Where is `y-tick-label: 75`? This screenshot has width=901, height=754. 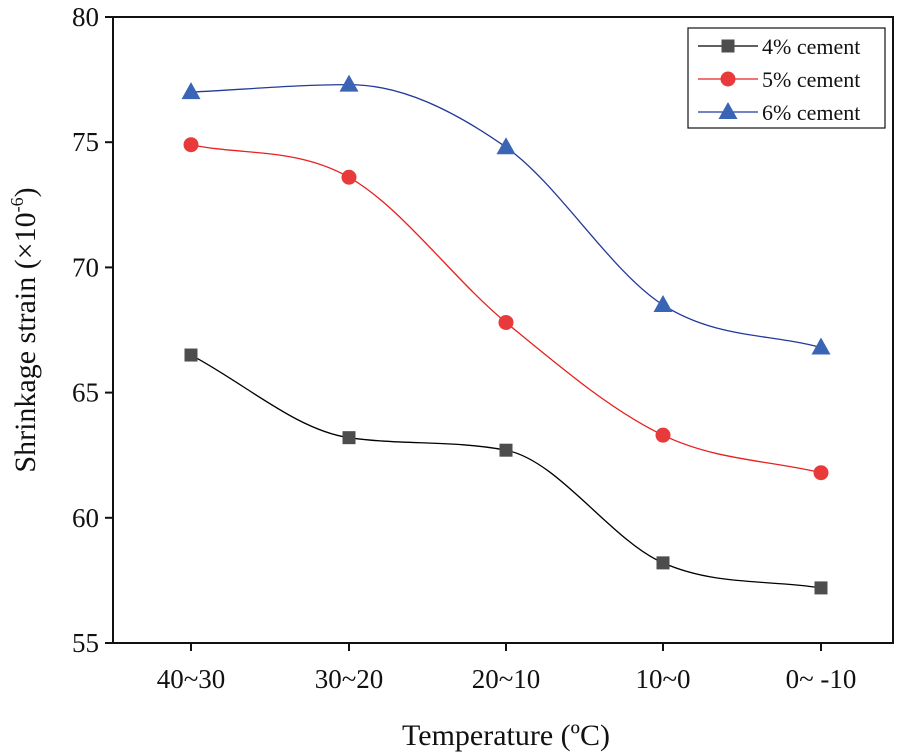 y-tick-label: 75 is located at coordinates (85, 142).